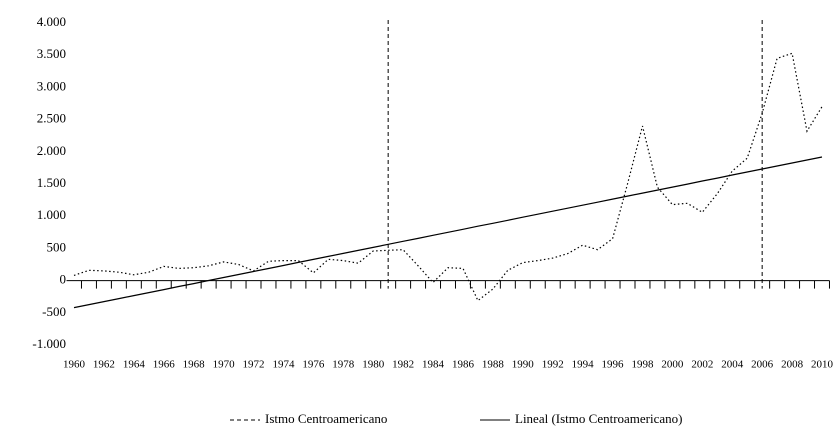  Describe the element at coordinates (224, 365) in the screenshot. I see `x-tick-label: 1970` at that location.